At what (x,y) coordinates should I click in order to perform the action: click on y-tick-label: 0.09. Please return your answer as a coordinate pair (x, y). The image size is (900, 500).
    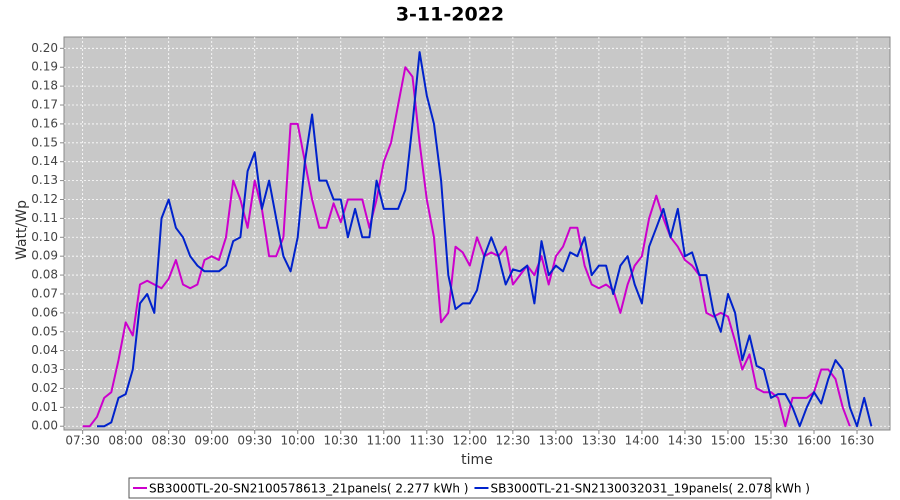
    Looking at the image, I should click on (44, 256).